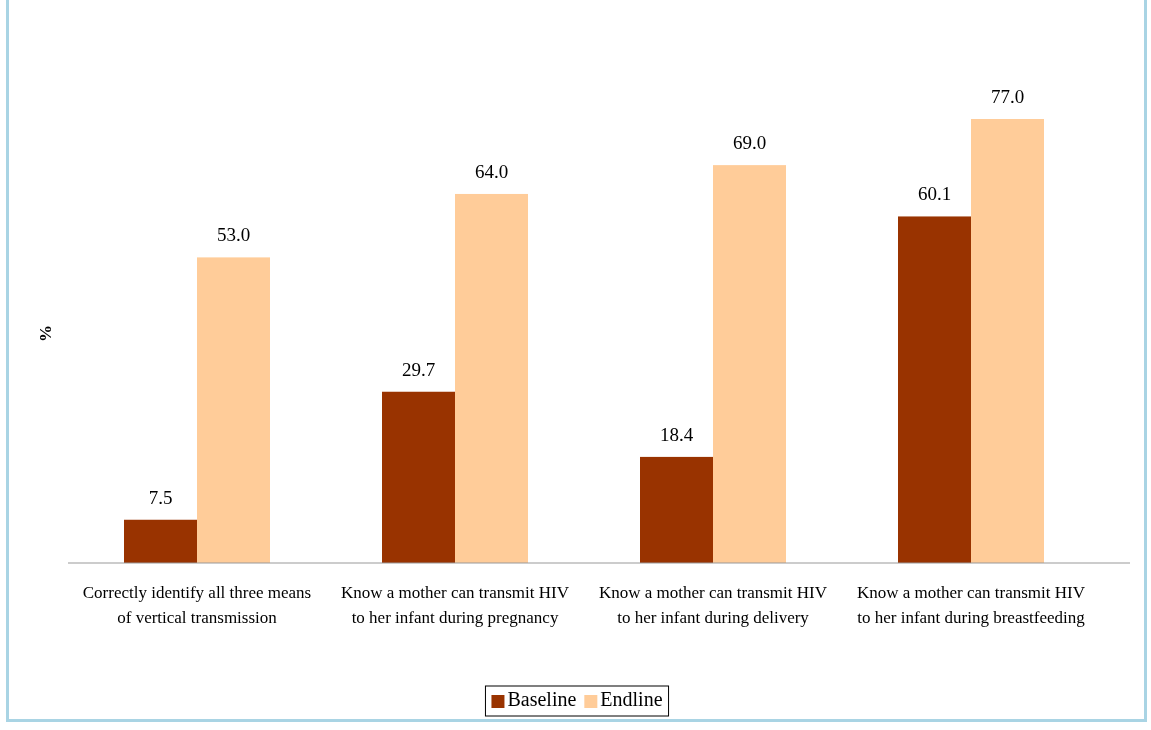 The width and height of the screenshot is (1151, 730). Describe the element at coordinates (418, 369) in the screenshot. I see `data-label: 29.7` at that location.